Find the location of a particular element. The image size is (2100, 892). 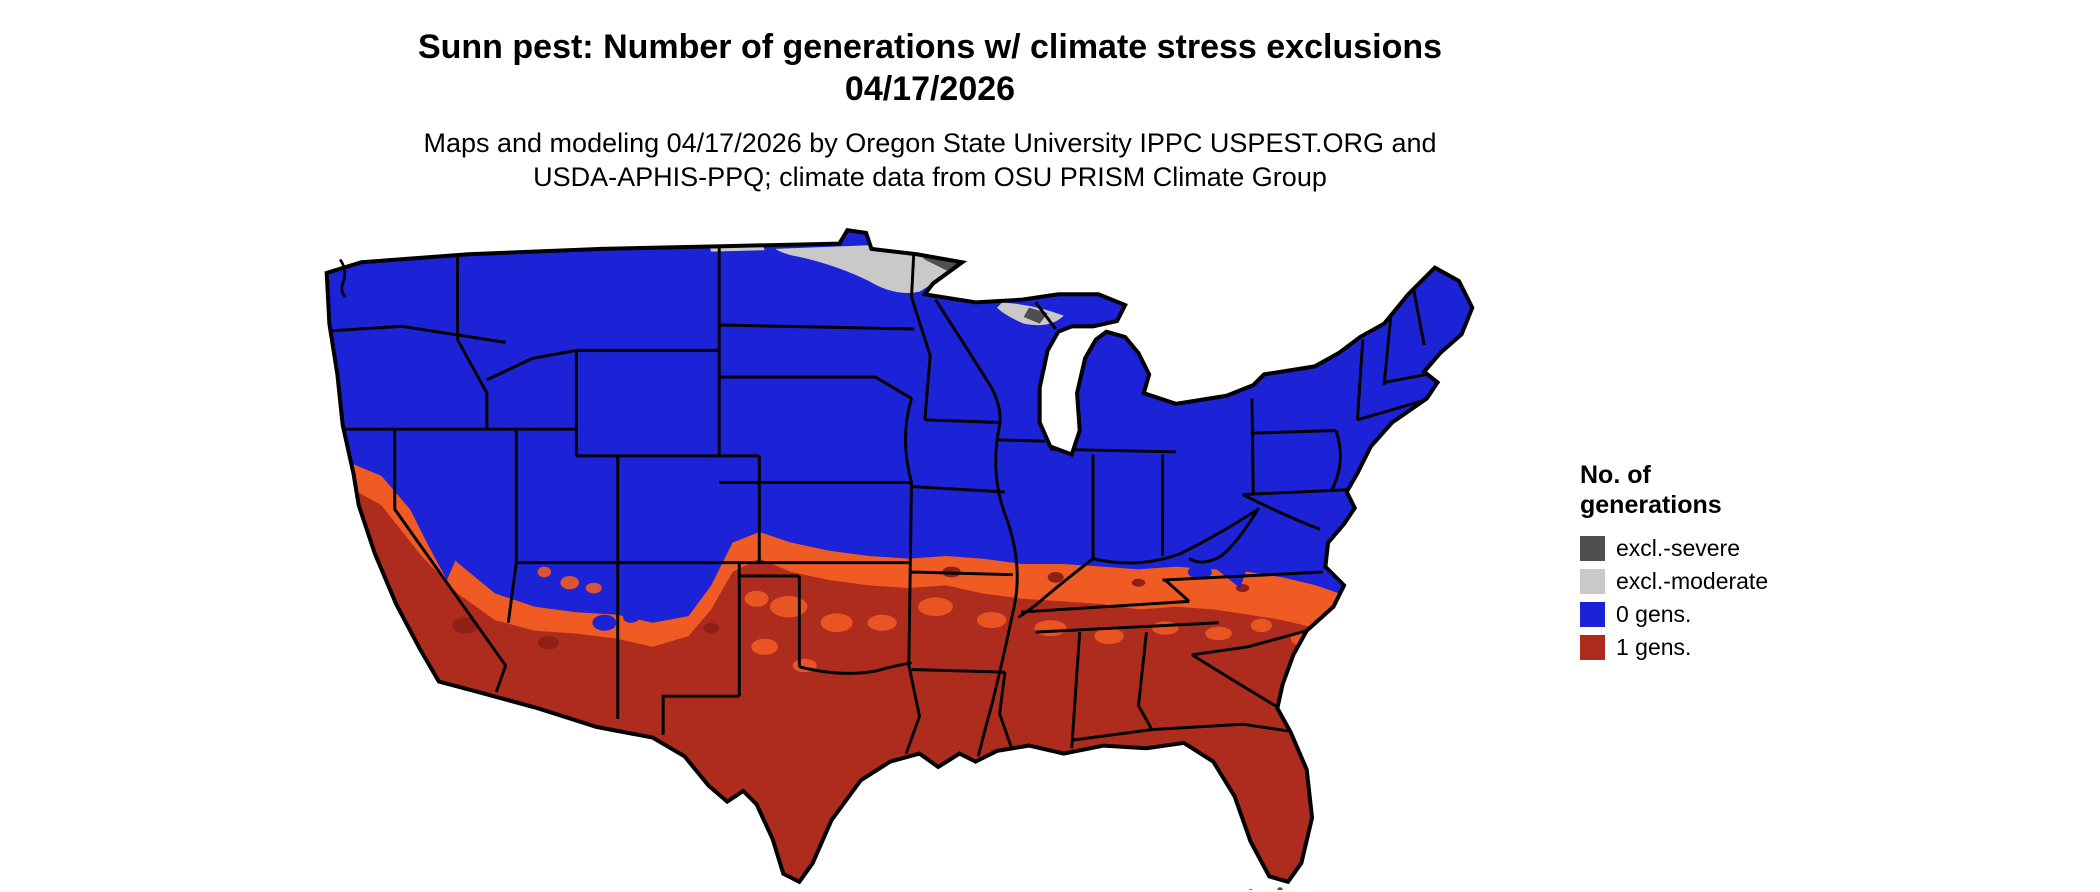

legend-label-excl-severe: excl.-severe is located at coordinates (1678, 548).